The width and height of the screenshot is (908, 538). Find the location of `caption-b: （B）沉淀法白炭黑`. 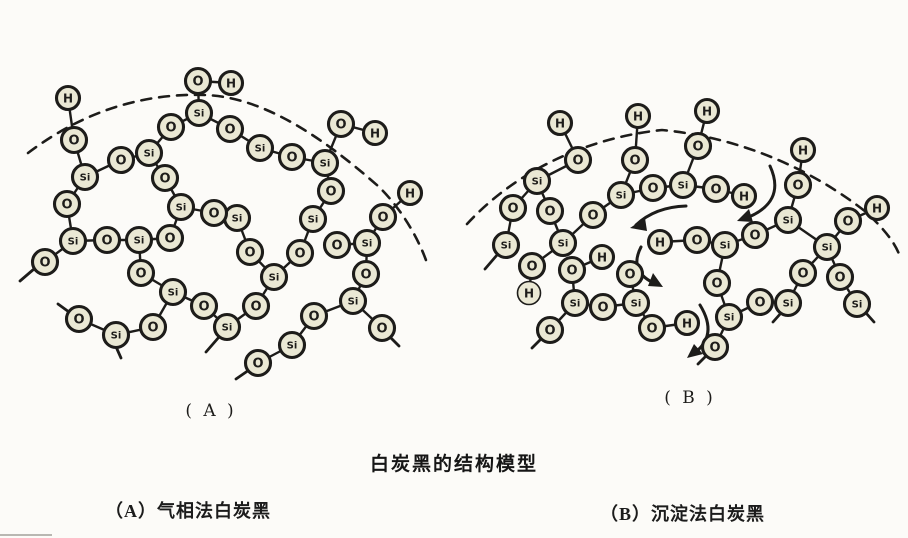

caption-b: （B）沉淀法白炭黑 is located at coordinates (683, 514).